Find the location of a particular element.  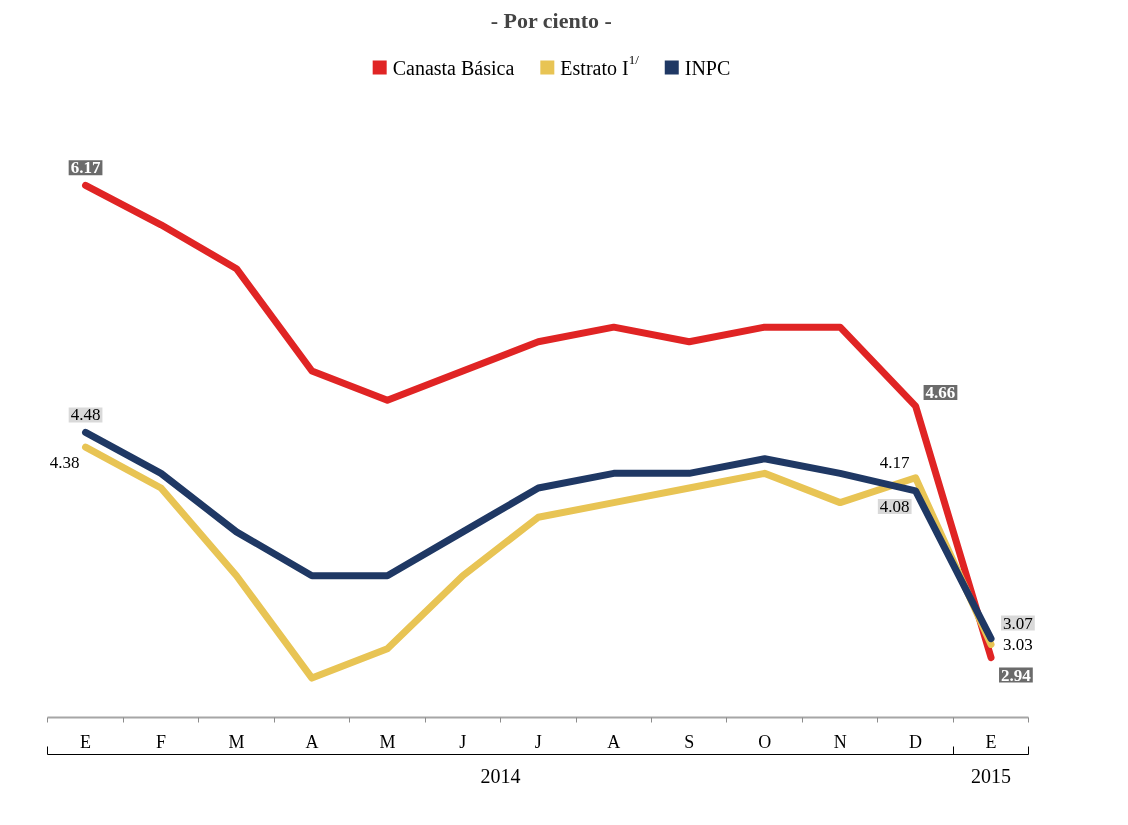

x-tick-label: F is located at coordinates (161, 741).